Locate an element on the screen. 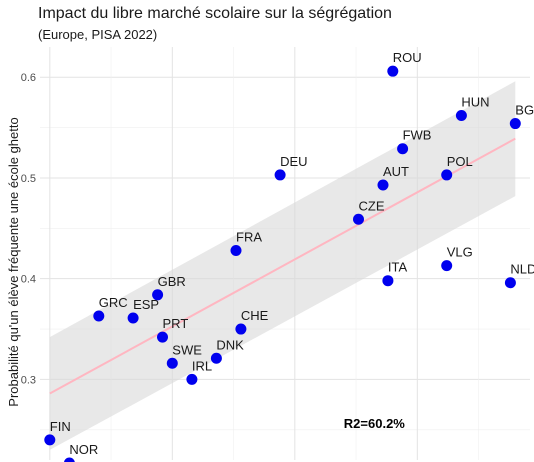  point-label-nor: NOR is located at coordinates (83, 449).